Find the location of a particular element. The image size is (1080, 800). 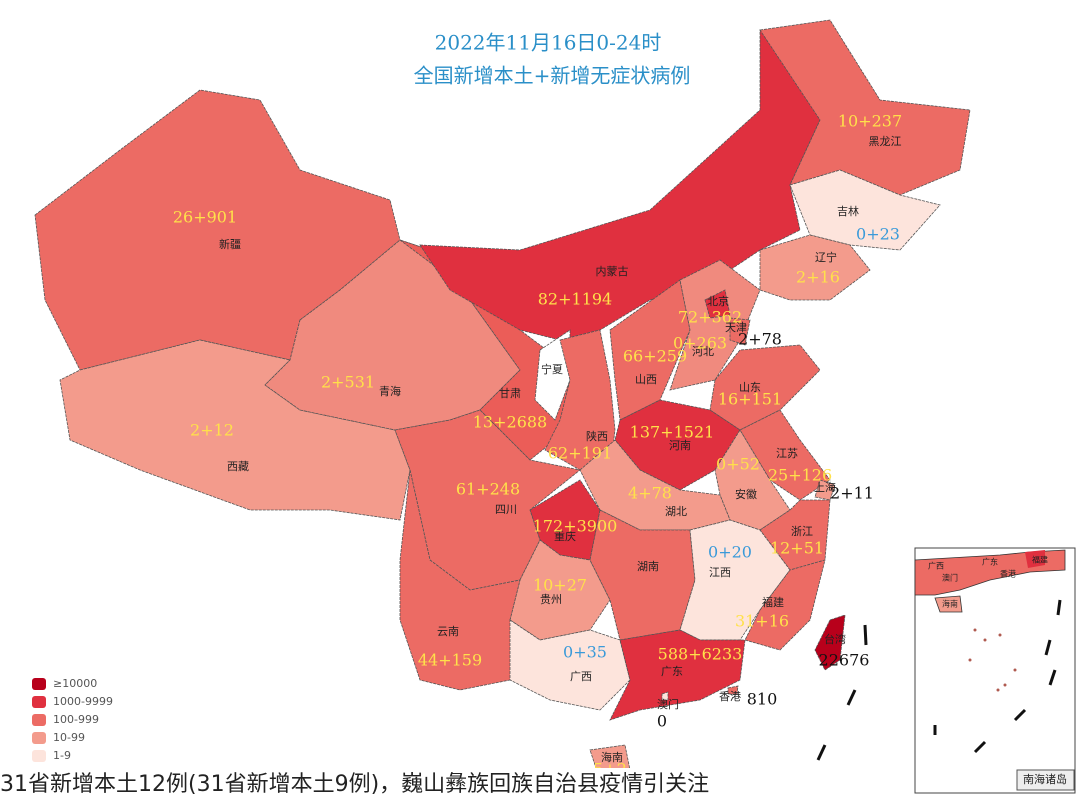

inset-label: 海南 is located at coordinates (950, 604).